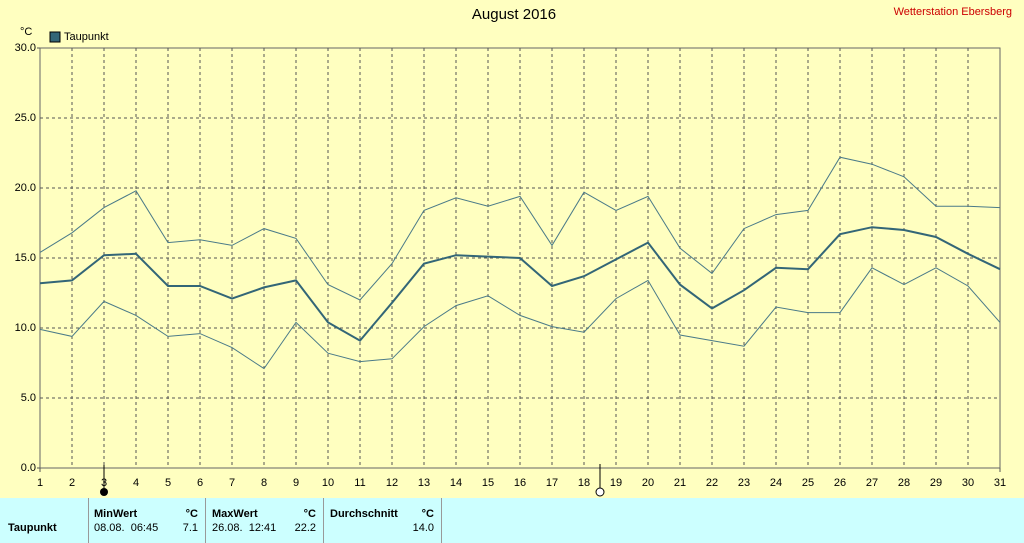 The height and width of the screenshot is (543, 1024). What do you see at coordinates (423, 528) in the screenshot?
I see `table-cell: 14.0` at bounding box center [423, 528].